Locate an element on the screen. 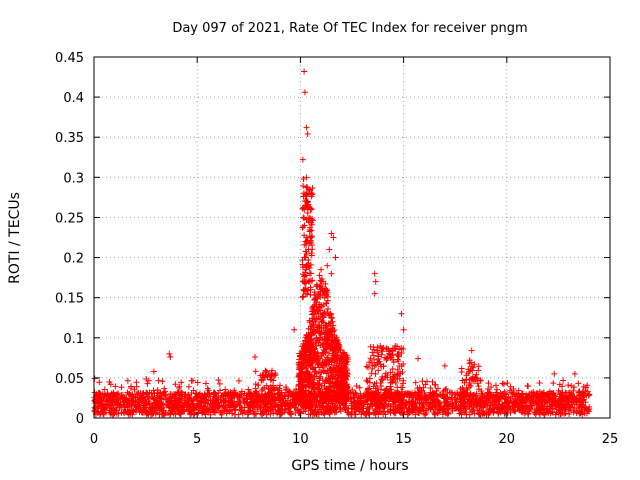  x-tick-labels: 0 5 10 15 20 25 is located at coordinates (354, 439).